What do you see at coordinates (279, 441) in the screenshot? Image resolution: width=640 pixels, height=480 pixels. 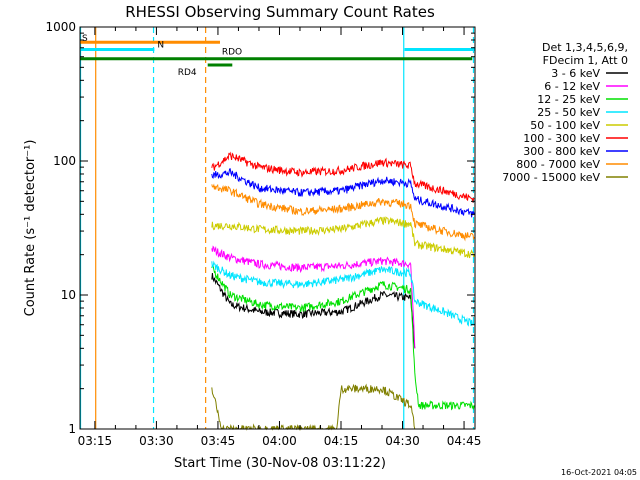 I see `x-tick-label: 04:00` at bounding box center [279, 441].